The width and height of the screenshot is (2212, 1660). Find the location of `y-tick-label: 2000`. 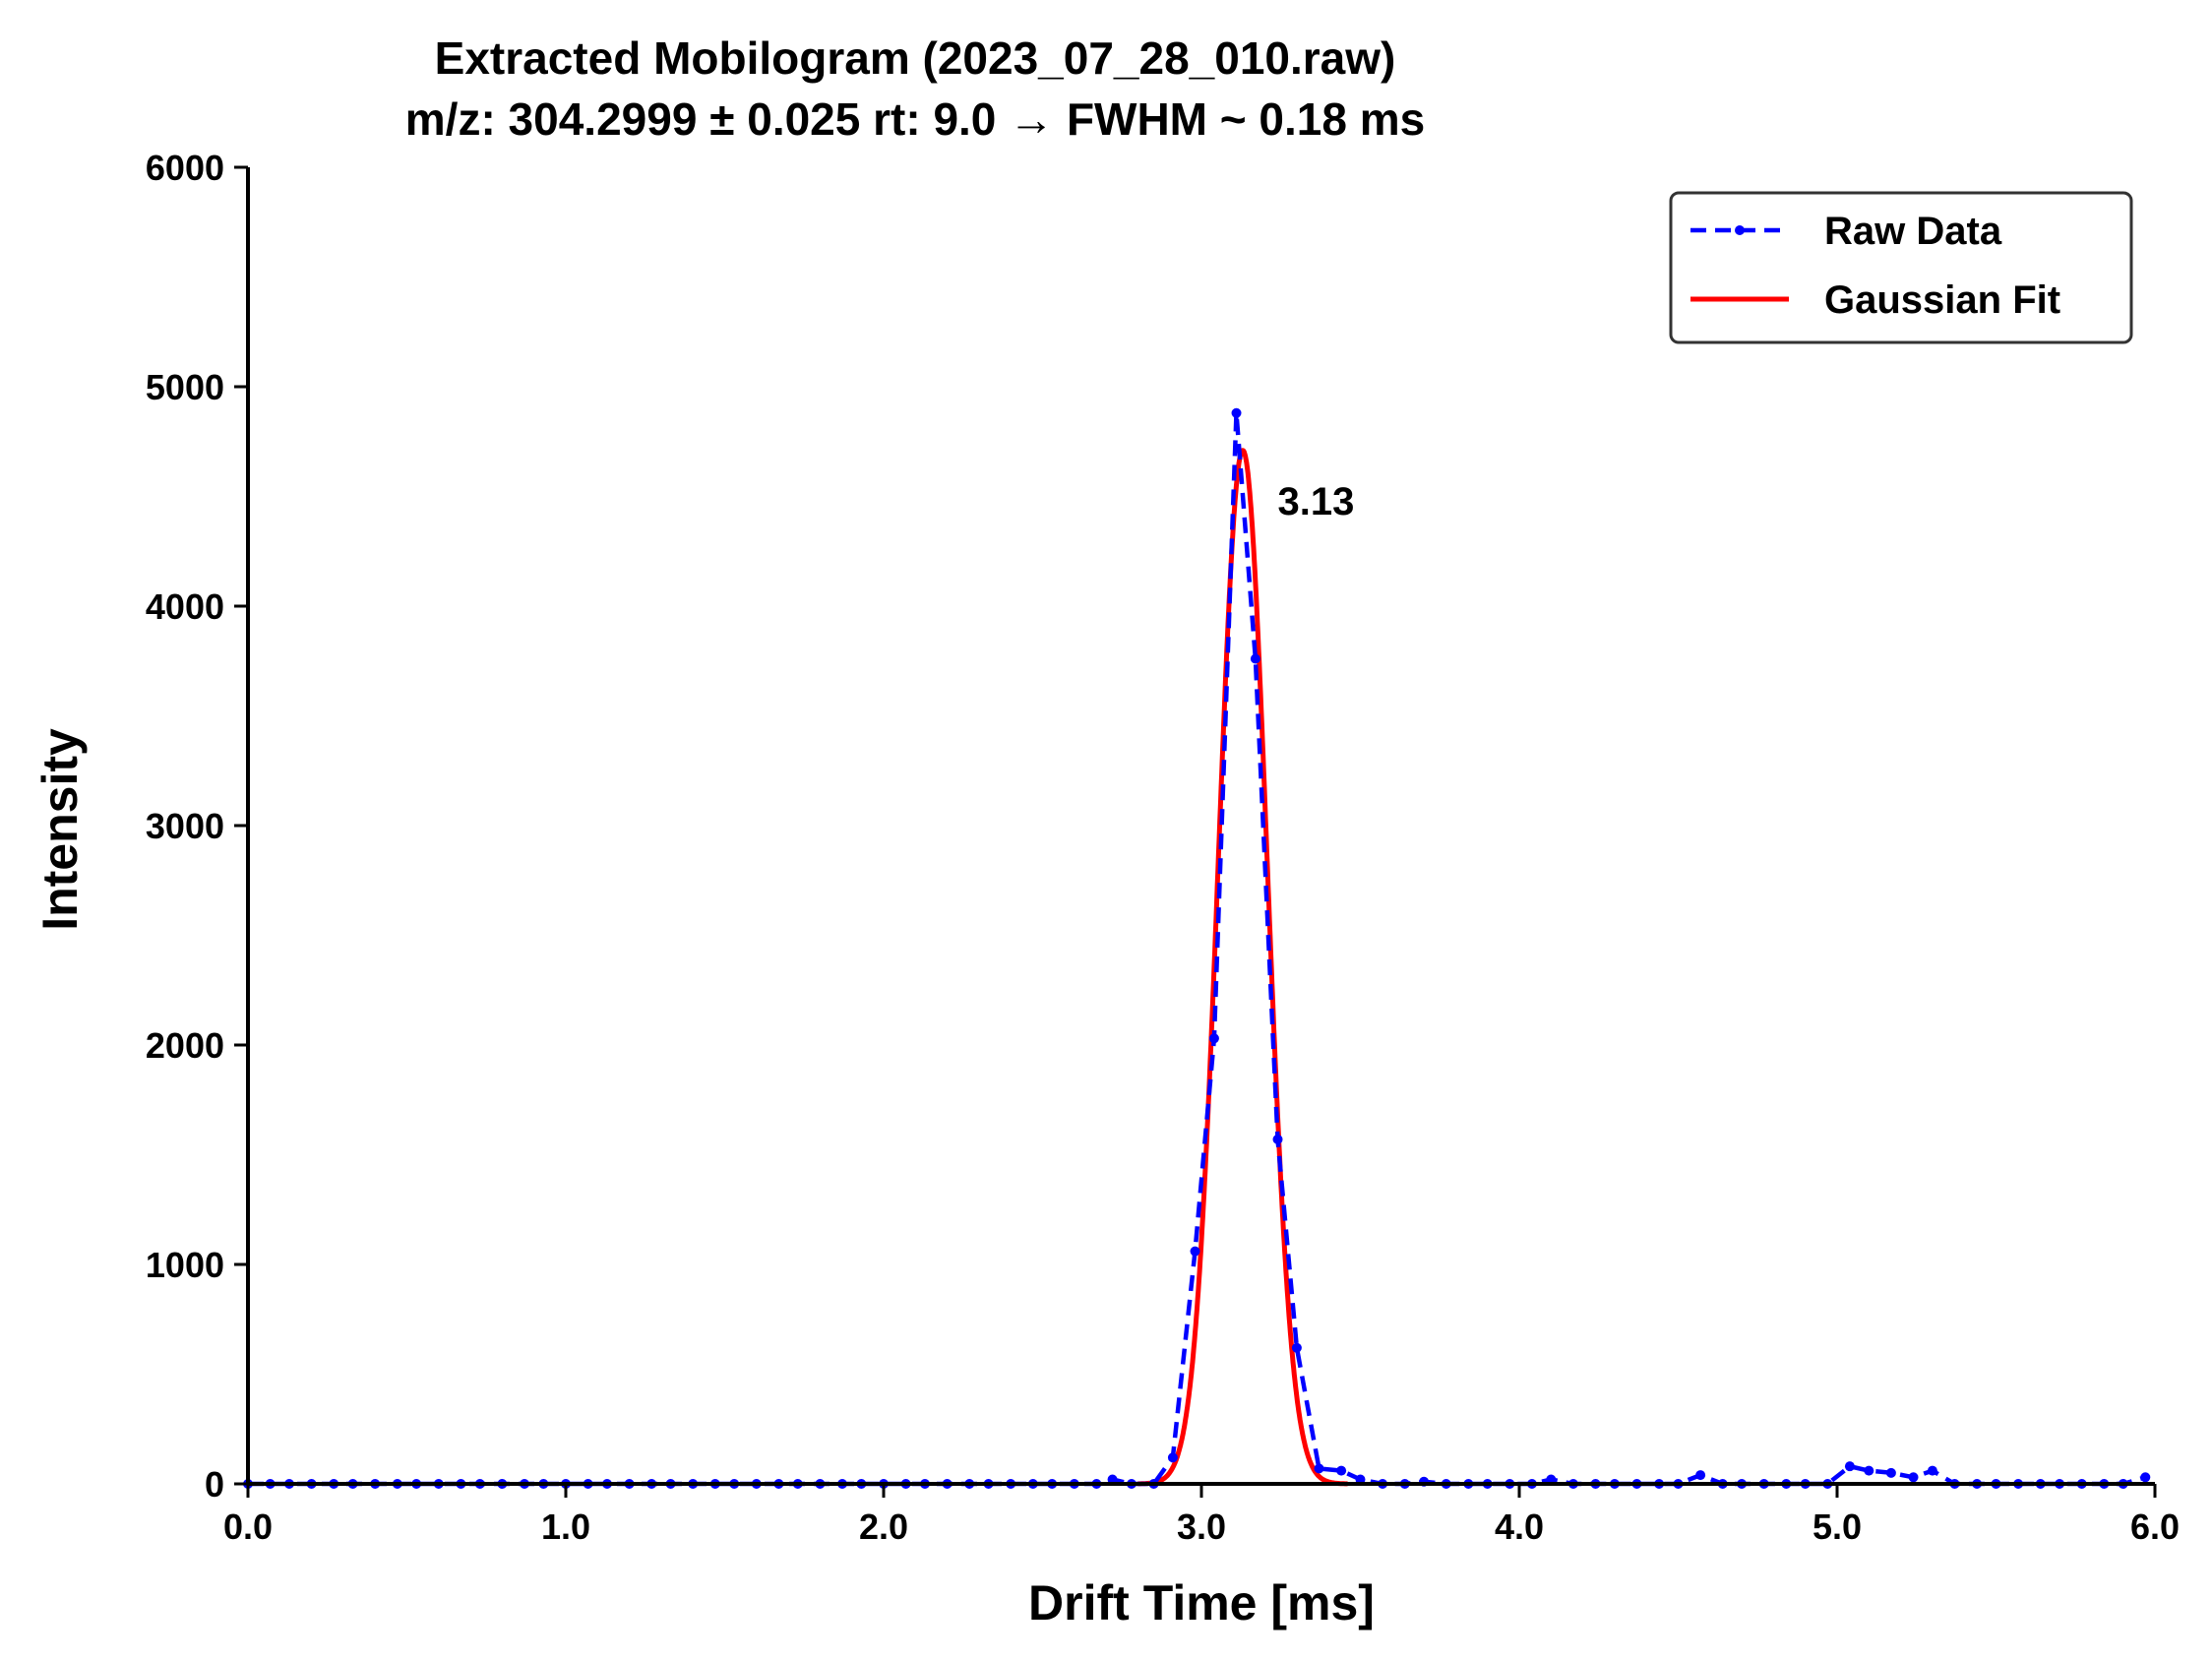

y-tick-label: 2000 is located at coordinates (185, 1045).